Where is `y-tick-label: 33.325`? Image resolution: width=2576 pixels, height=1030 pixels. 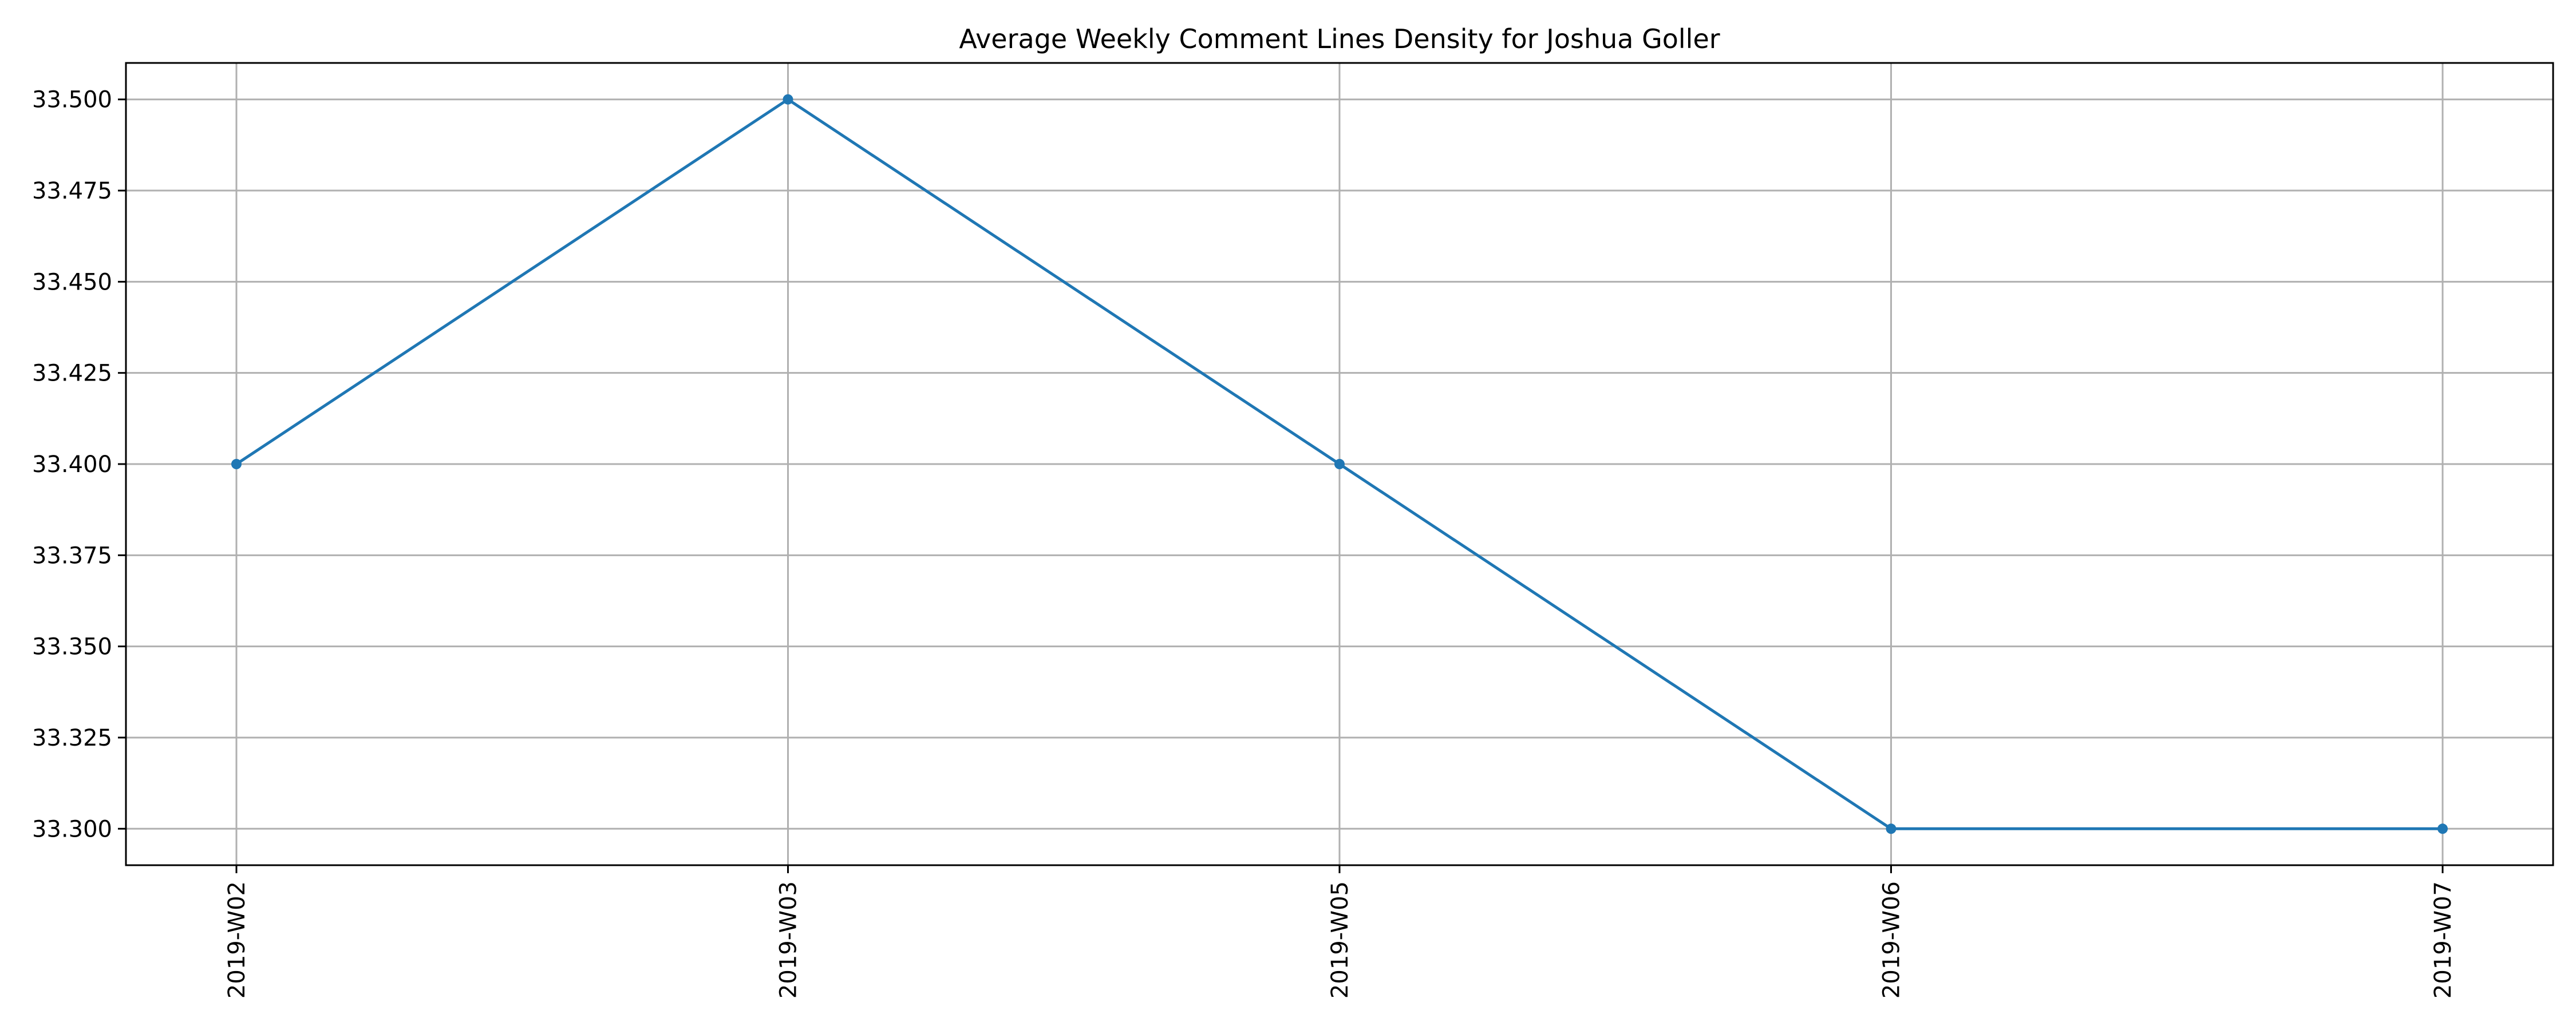 y-tick-label: 33.325 is located at coordinates (72, 738).